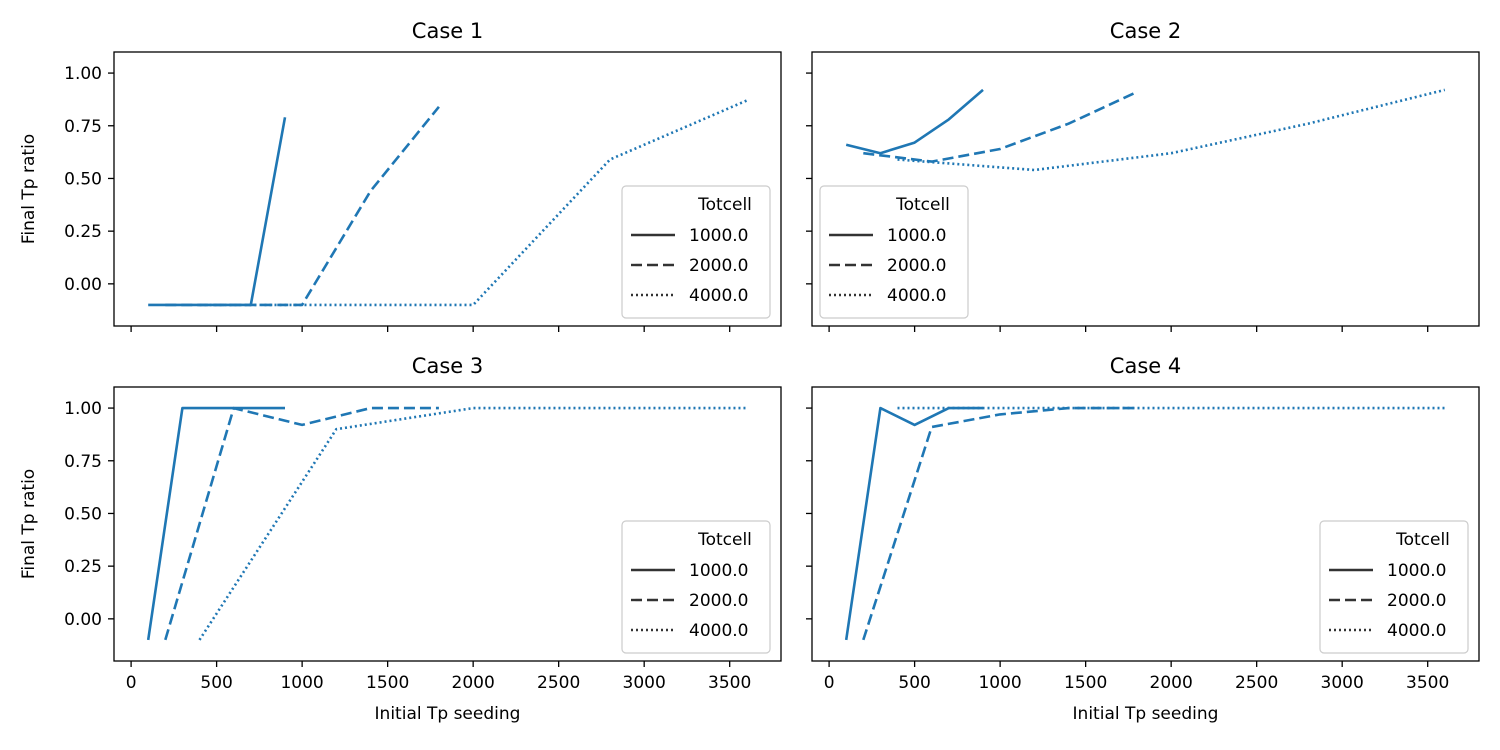 The image size is (1500, 750). Describe the element at coordinates (1145, 366) in the screenshot. I see `panel-title: Case 4` at that location.